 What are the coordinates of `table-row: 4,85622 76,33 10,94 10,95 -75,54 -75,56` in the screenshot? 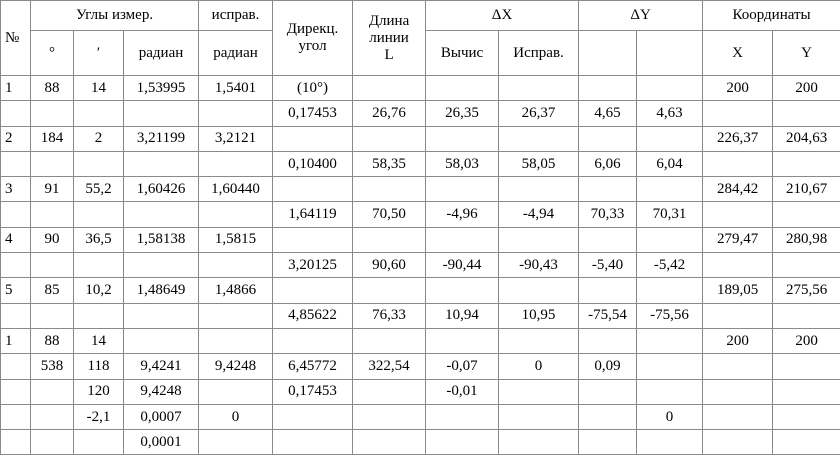 It's located at (420, 315).